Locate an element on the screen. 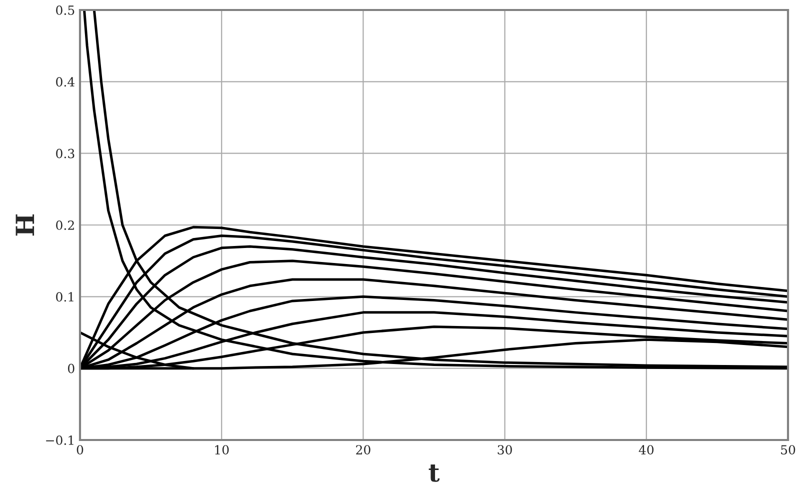  x-tick-label: 40 is located at coordinates (646, 450).